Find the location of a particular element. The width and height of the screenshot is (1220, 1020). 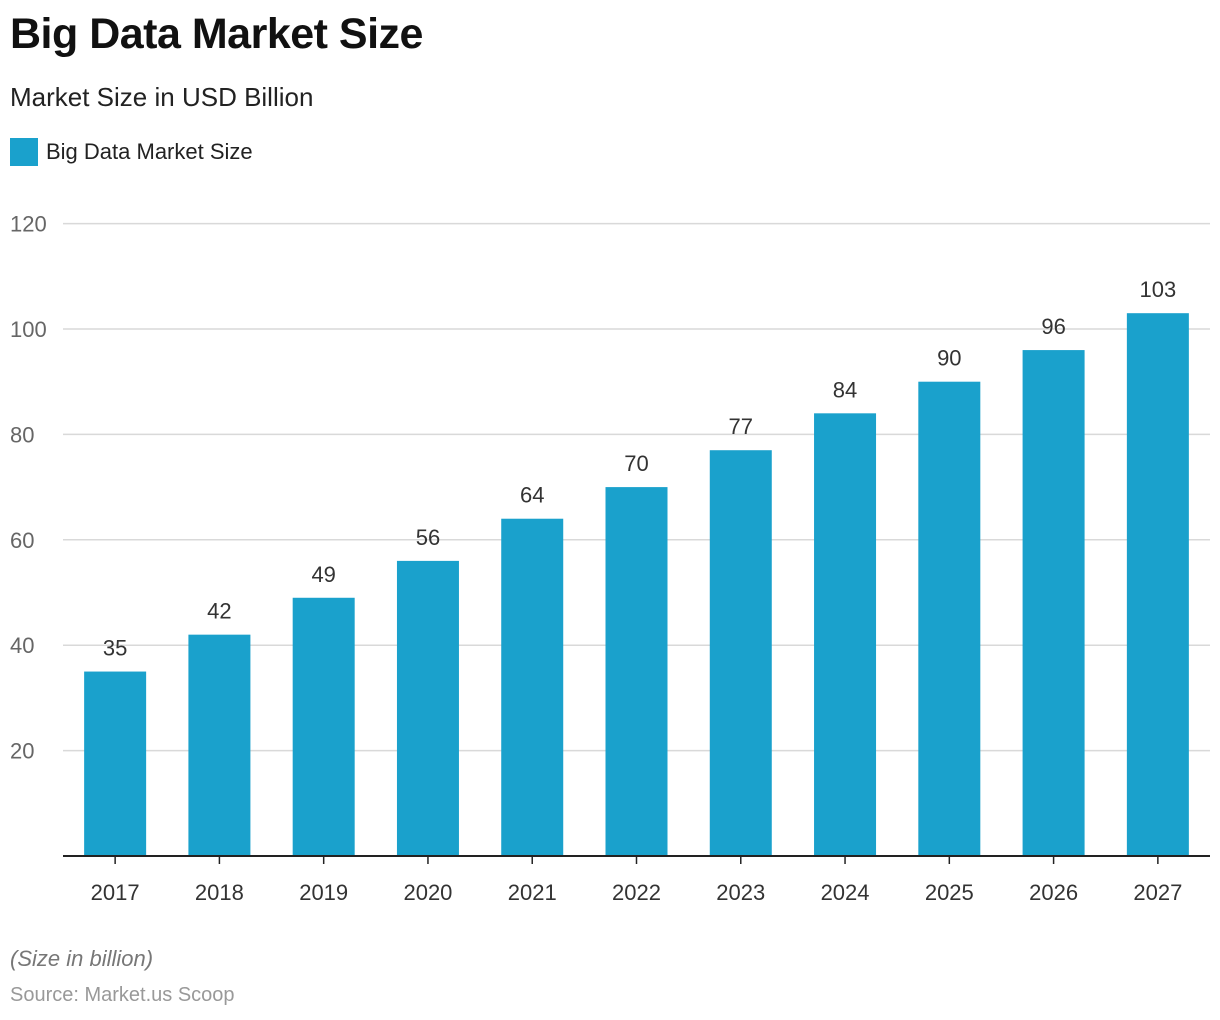

data-label-2019: 49 is located at coordinates (323, 574).